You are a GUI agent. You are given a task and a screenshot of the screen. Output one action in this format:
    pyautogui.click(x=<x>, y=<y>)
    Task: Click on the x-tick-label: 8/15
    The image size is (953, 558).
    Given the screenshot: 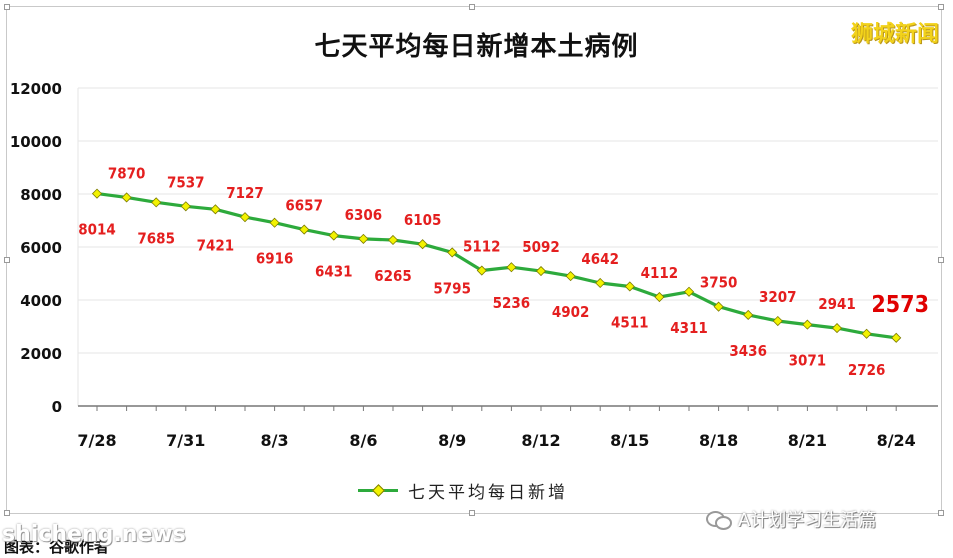 What is the action you would take?
    pyautogui.click(x=629, y=440)
    